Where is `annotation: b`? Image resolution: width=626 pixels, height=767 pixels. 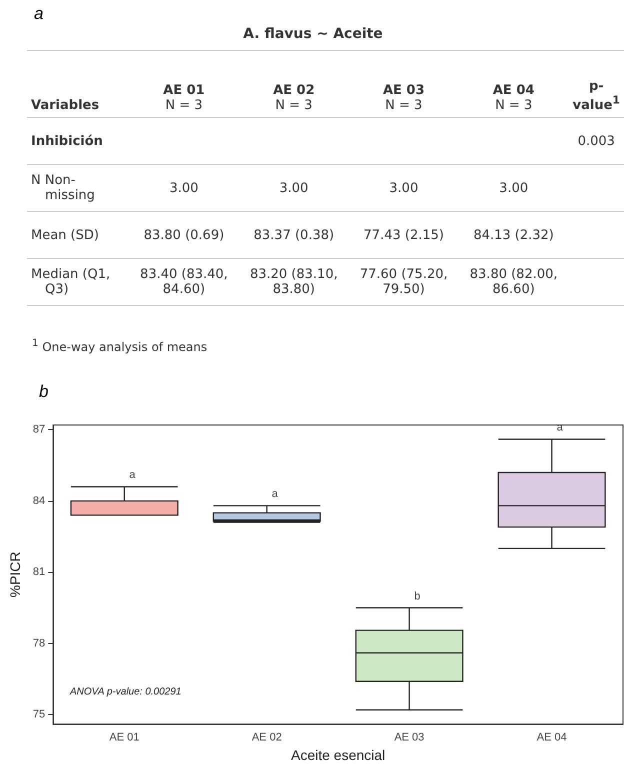 annotation: b is located at coordinates (417, 596).